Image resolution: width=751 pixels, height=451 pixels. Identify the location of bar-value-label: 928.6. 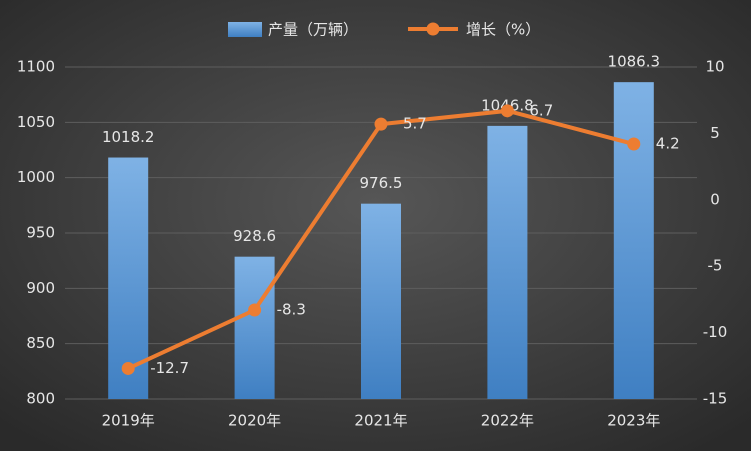
(254, 236).